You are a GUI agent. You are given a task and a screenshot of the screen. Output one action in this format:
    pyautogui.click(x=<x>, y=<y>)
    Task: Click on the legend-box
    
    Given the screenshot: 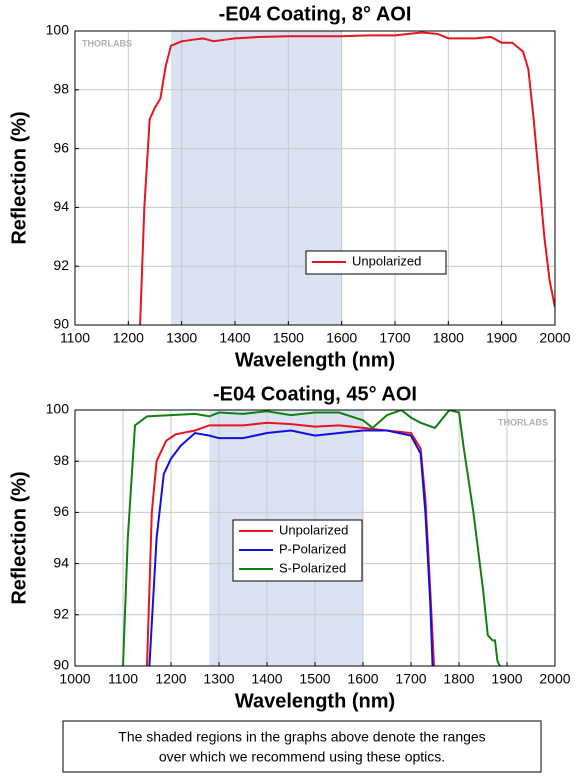 What is the action you would take?
    pyautogui.click(x=376, y=262)
    